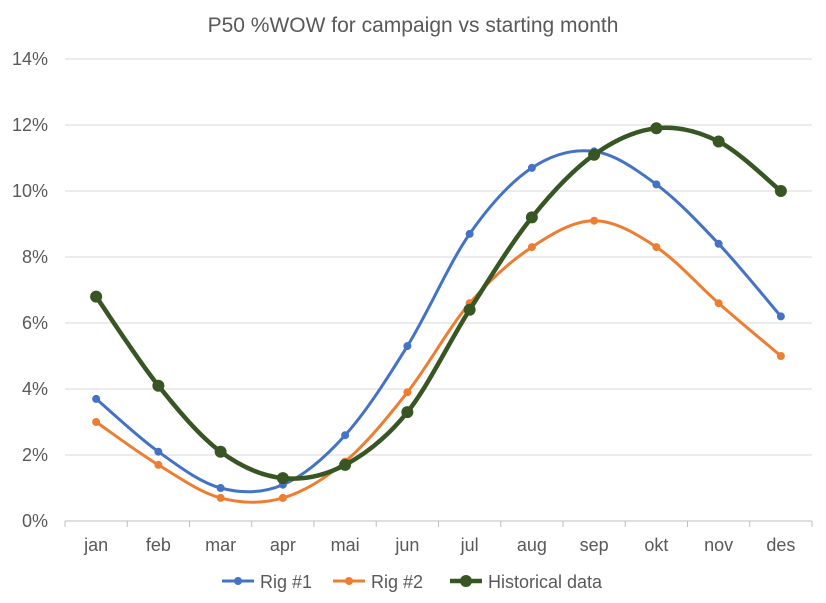  Describe the element at coordinates (35, 455) in the screenshot. I see `y-tick-label: 2%` at that location.